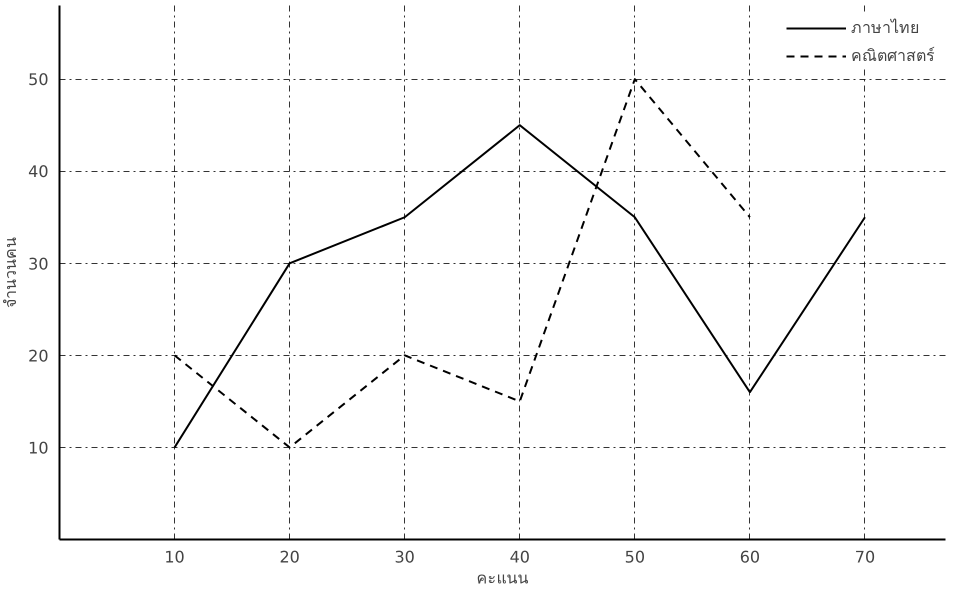  What do you see at coordinates (893, 56) in the screenshot?
I see `legend-label: คณิตศาสตร์` at bounding box center [893, 56].